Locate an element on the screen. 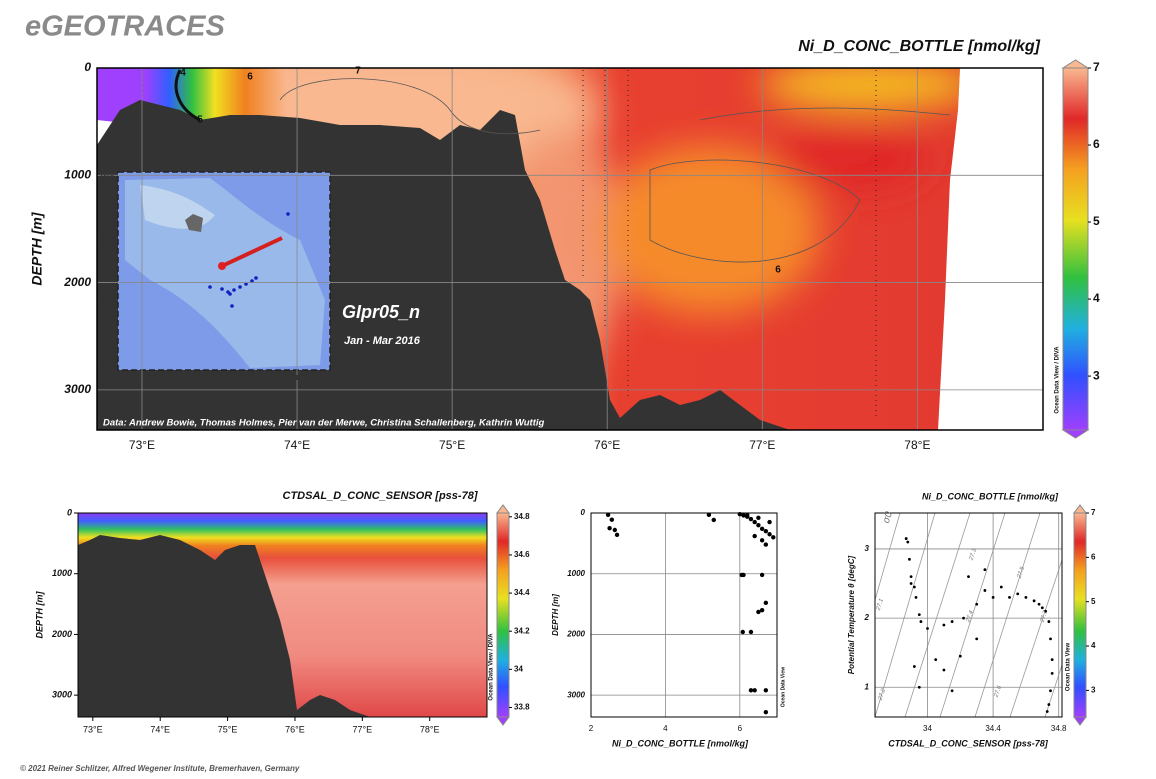 This screenshot has height=779, width=1156. isopycnals is located at coordinates (968, 615).